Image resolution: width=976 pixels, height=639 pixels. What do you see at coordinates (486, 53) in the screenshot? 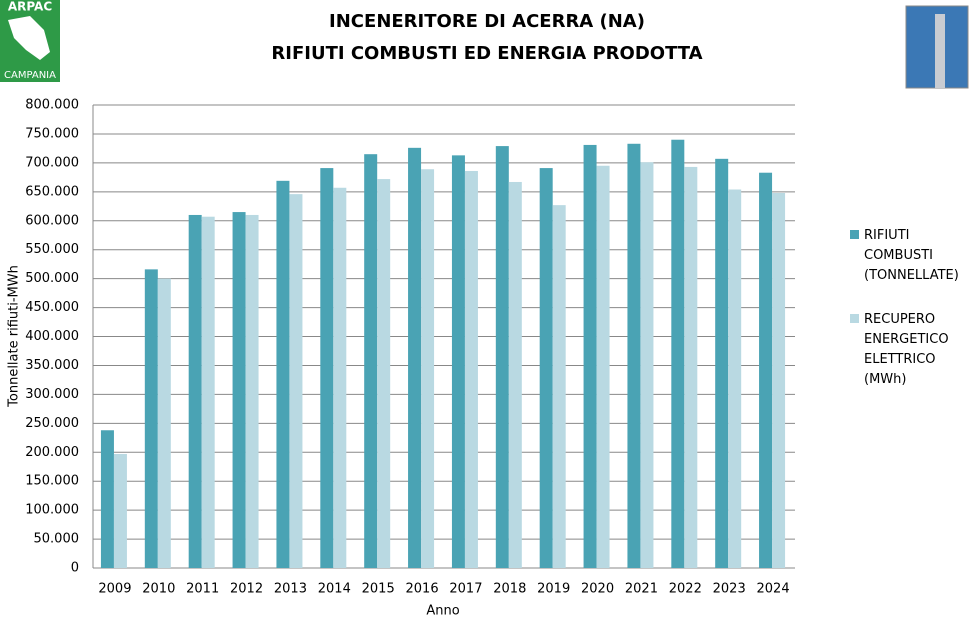
I see `chart-subtitle: RIFIUTI COMBUSTI ED ENERGIA PRODOTTA` at bounding box center [486, 53].